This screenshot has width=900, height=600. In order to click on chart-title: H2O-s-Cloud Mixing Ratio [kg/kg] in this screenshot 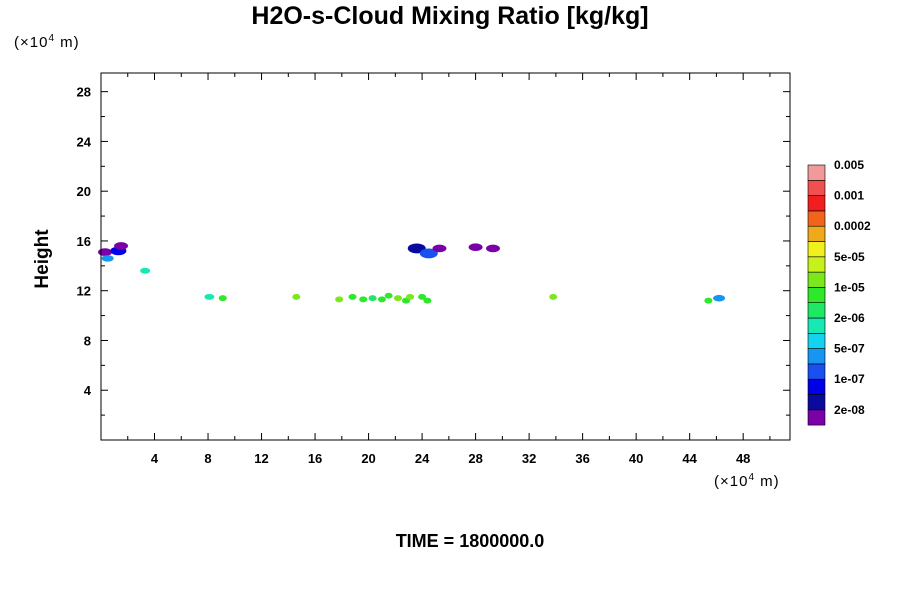, I will do `click(450, 16)`.